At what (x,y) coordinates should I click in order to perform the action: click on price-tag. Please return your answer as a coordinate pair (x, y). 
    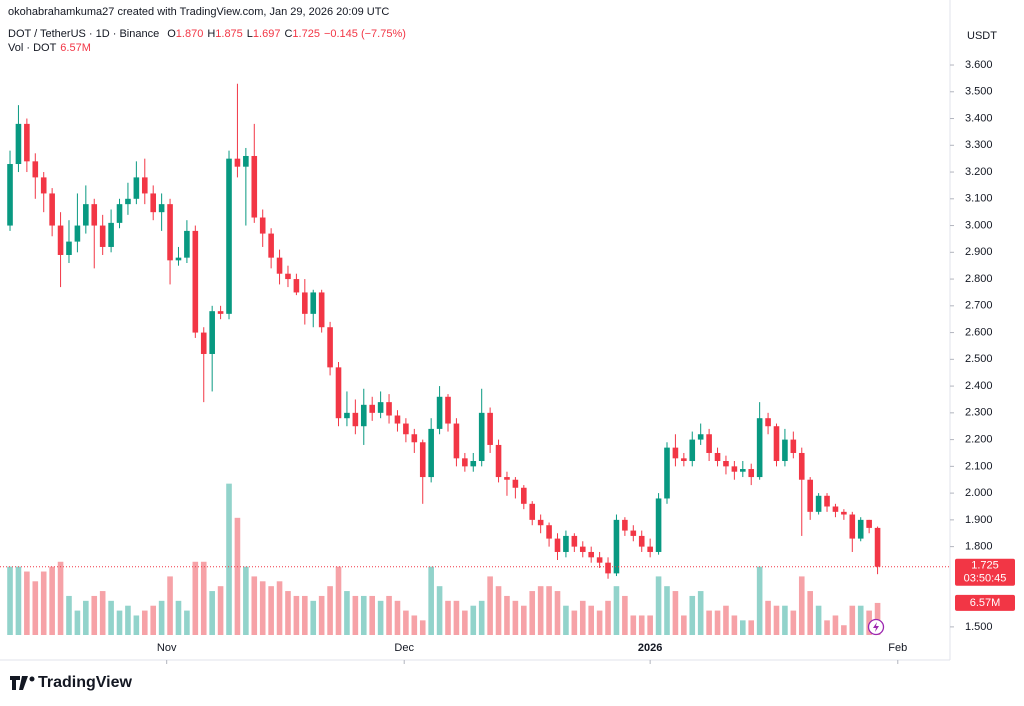
    Looking at the image, I should click on (985, 572).